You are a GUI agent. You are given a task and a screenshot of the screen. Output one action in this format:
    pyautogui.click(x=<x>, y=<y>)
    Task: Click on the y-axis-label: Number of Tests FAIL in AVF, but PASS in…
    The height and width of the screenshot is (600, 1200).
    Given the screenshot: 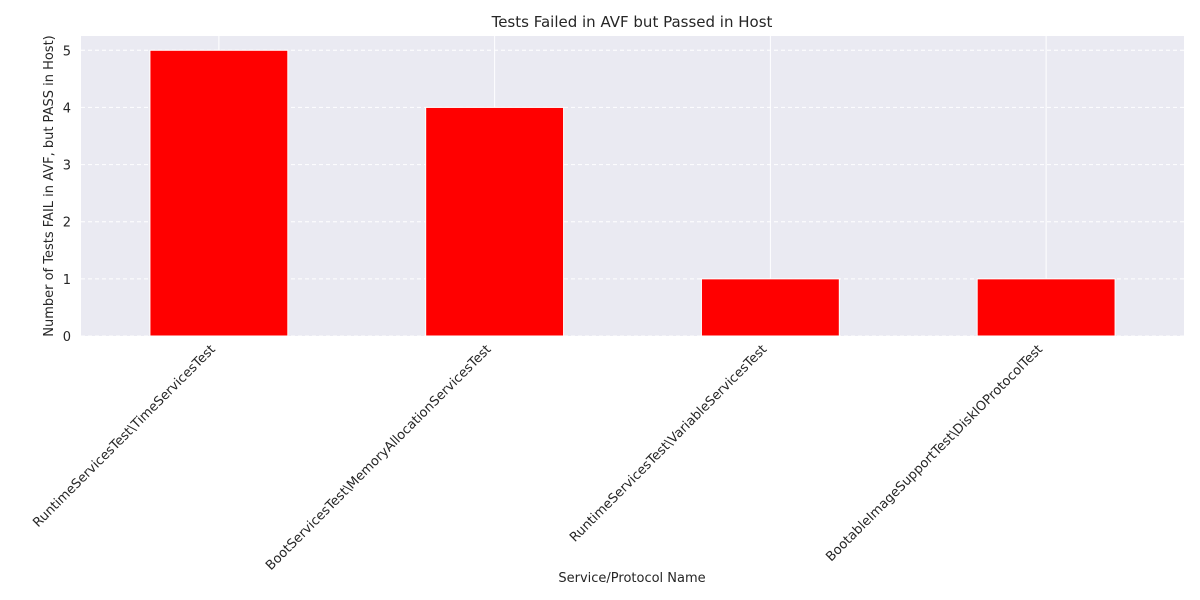 What is the action you would take?
    pyautogui.click(x=49, y=186)
    